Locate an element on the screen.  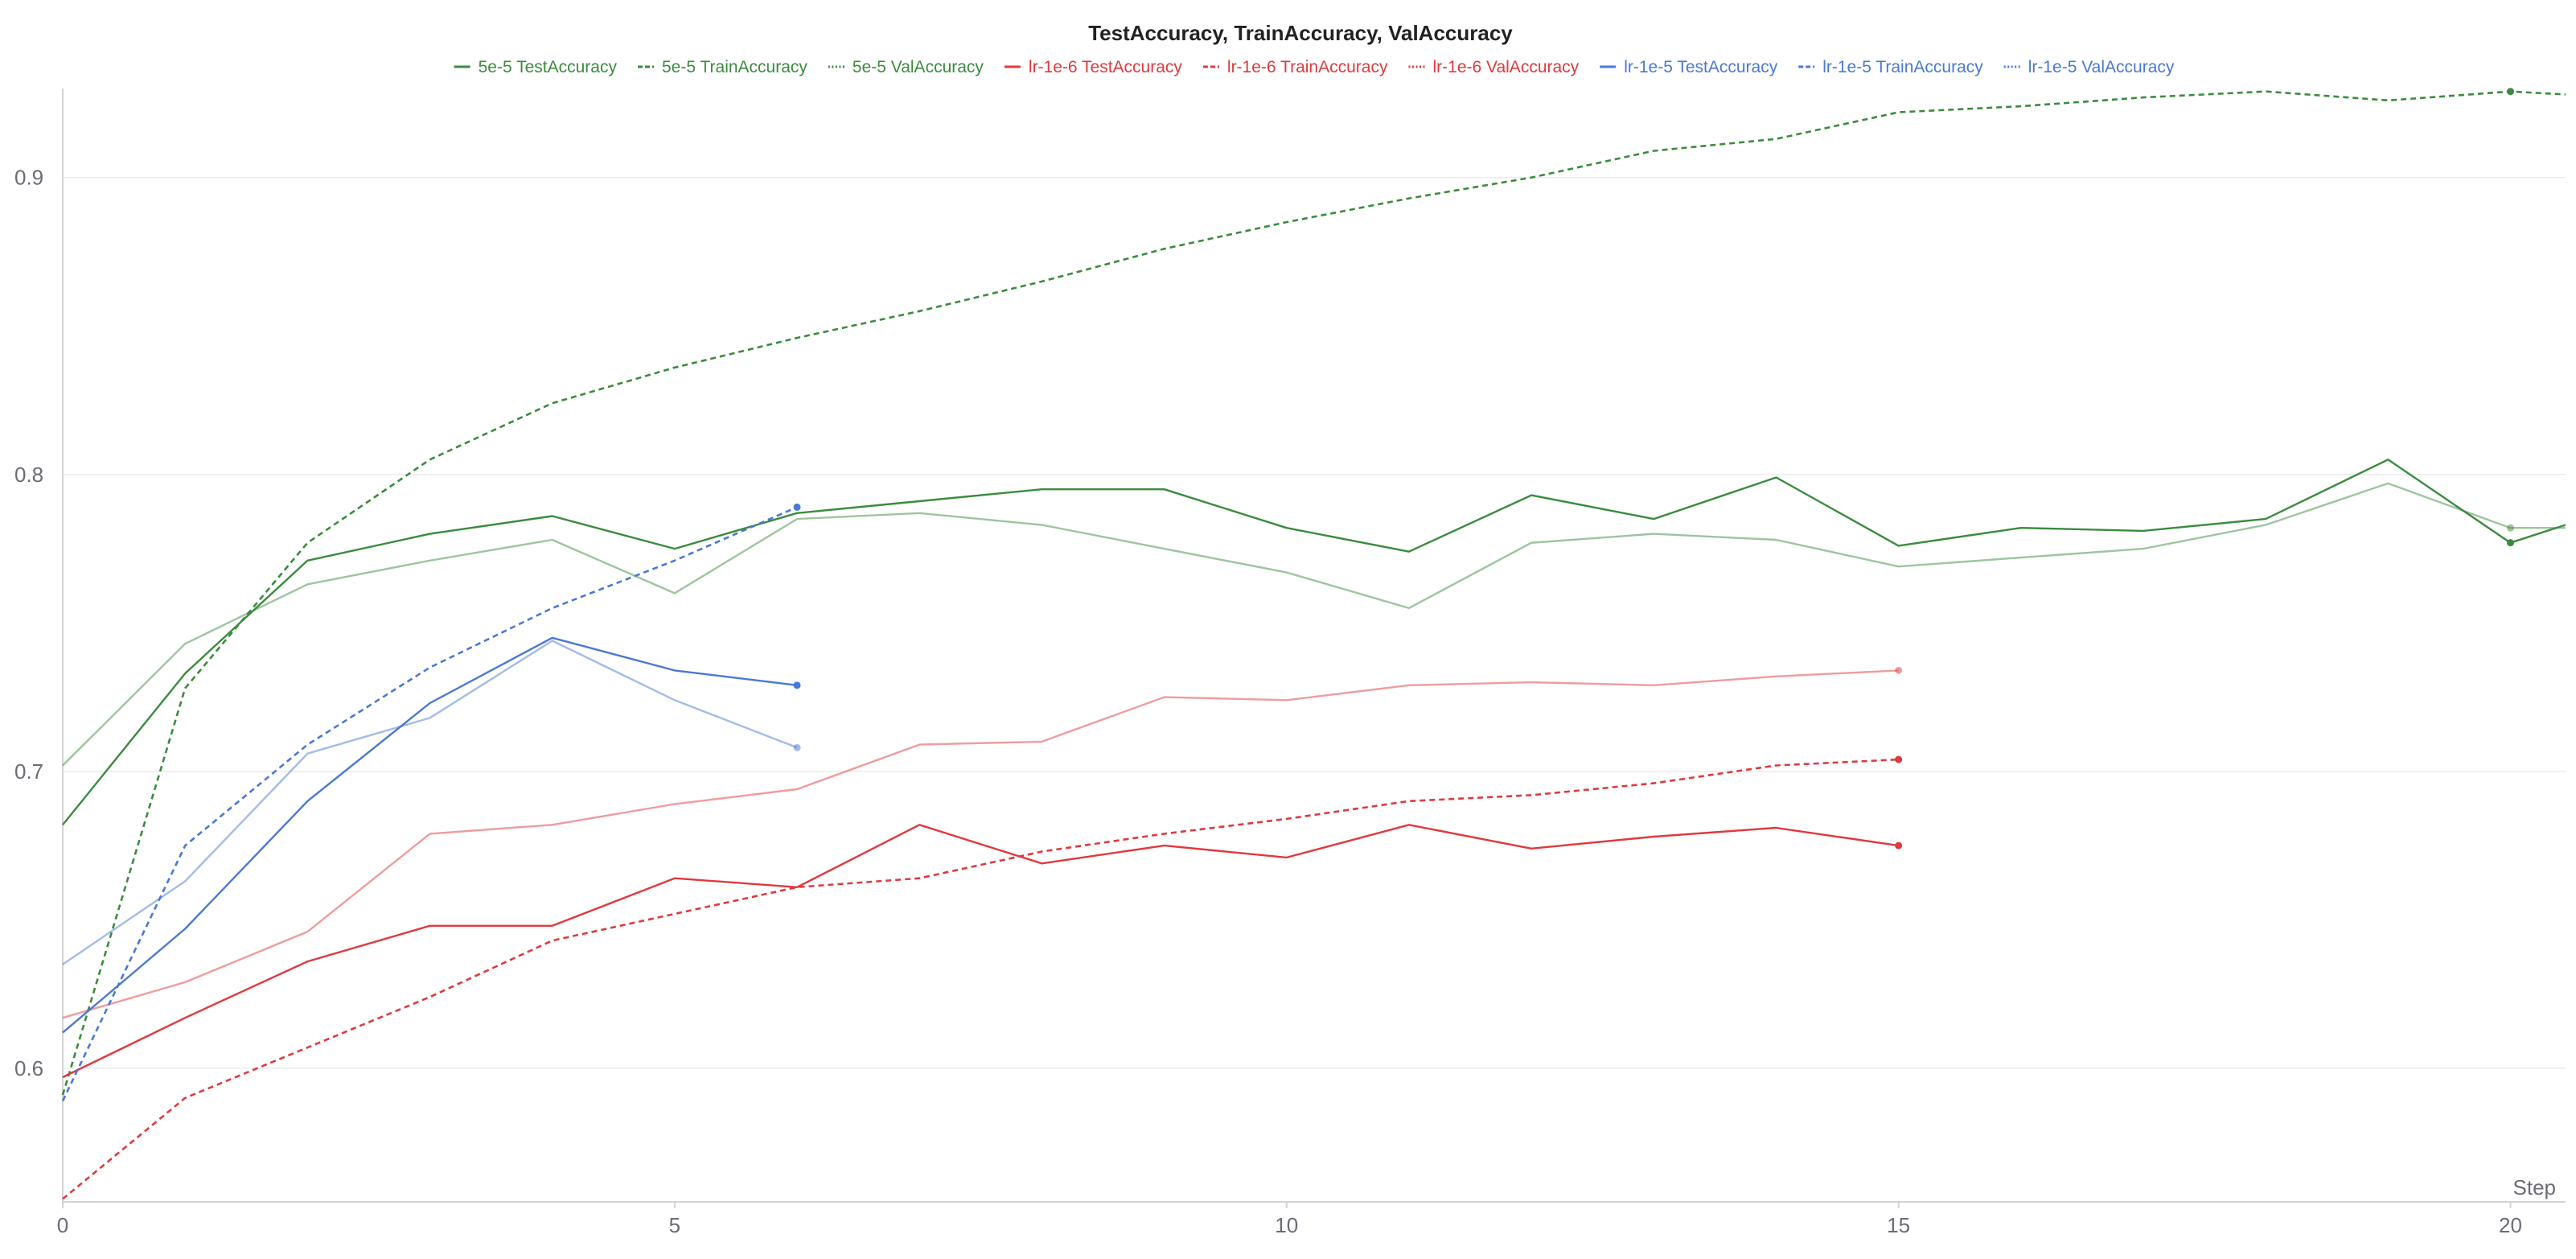
legend-item-lr-1e-6-trainaccuracy: lr-1e-6 TrainAccuracy is located at coordinates (1295, 67).